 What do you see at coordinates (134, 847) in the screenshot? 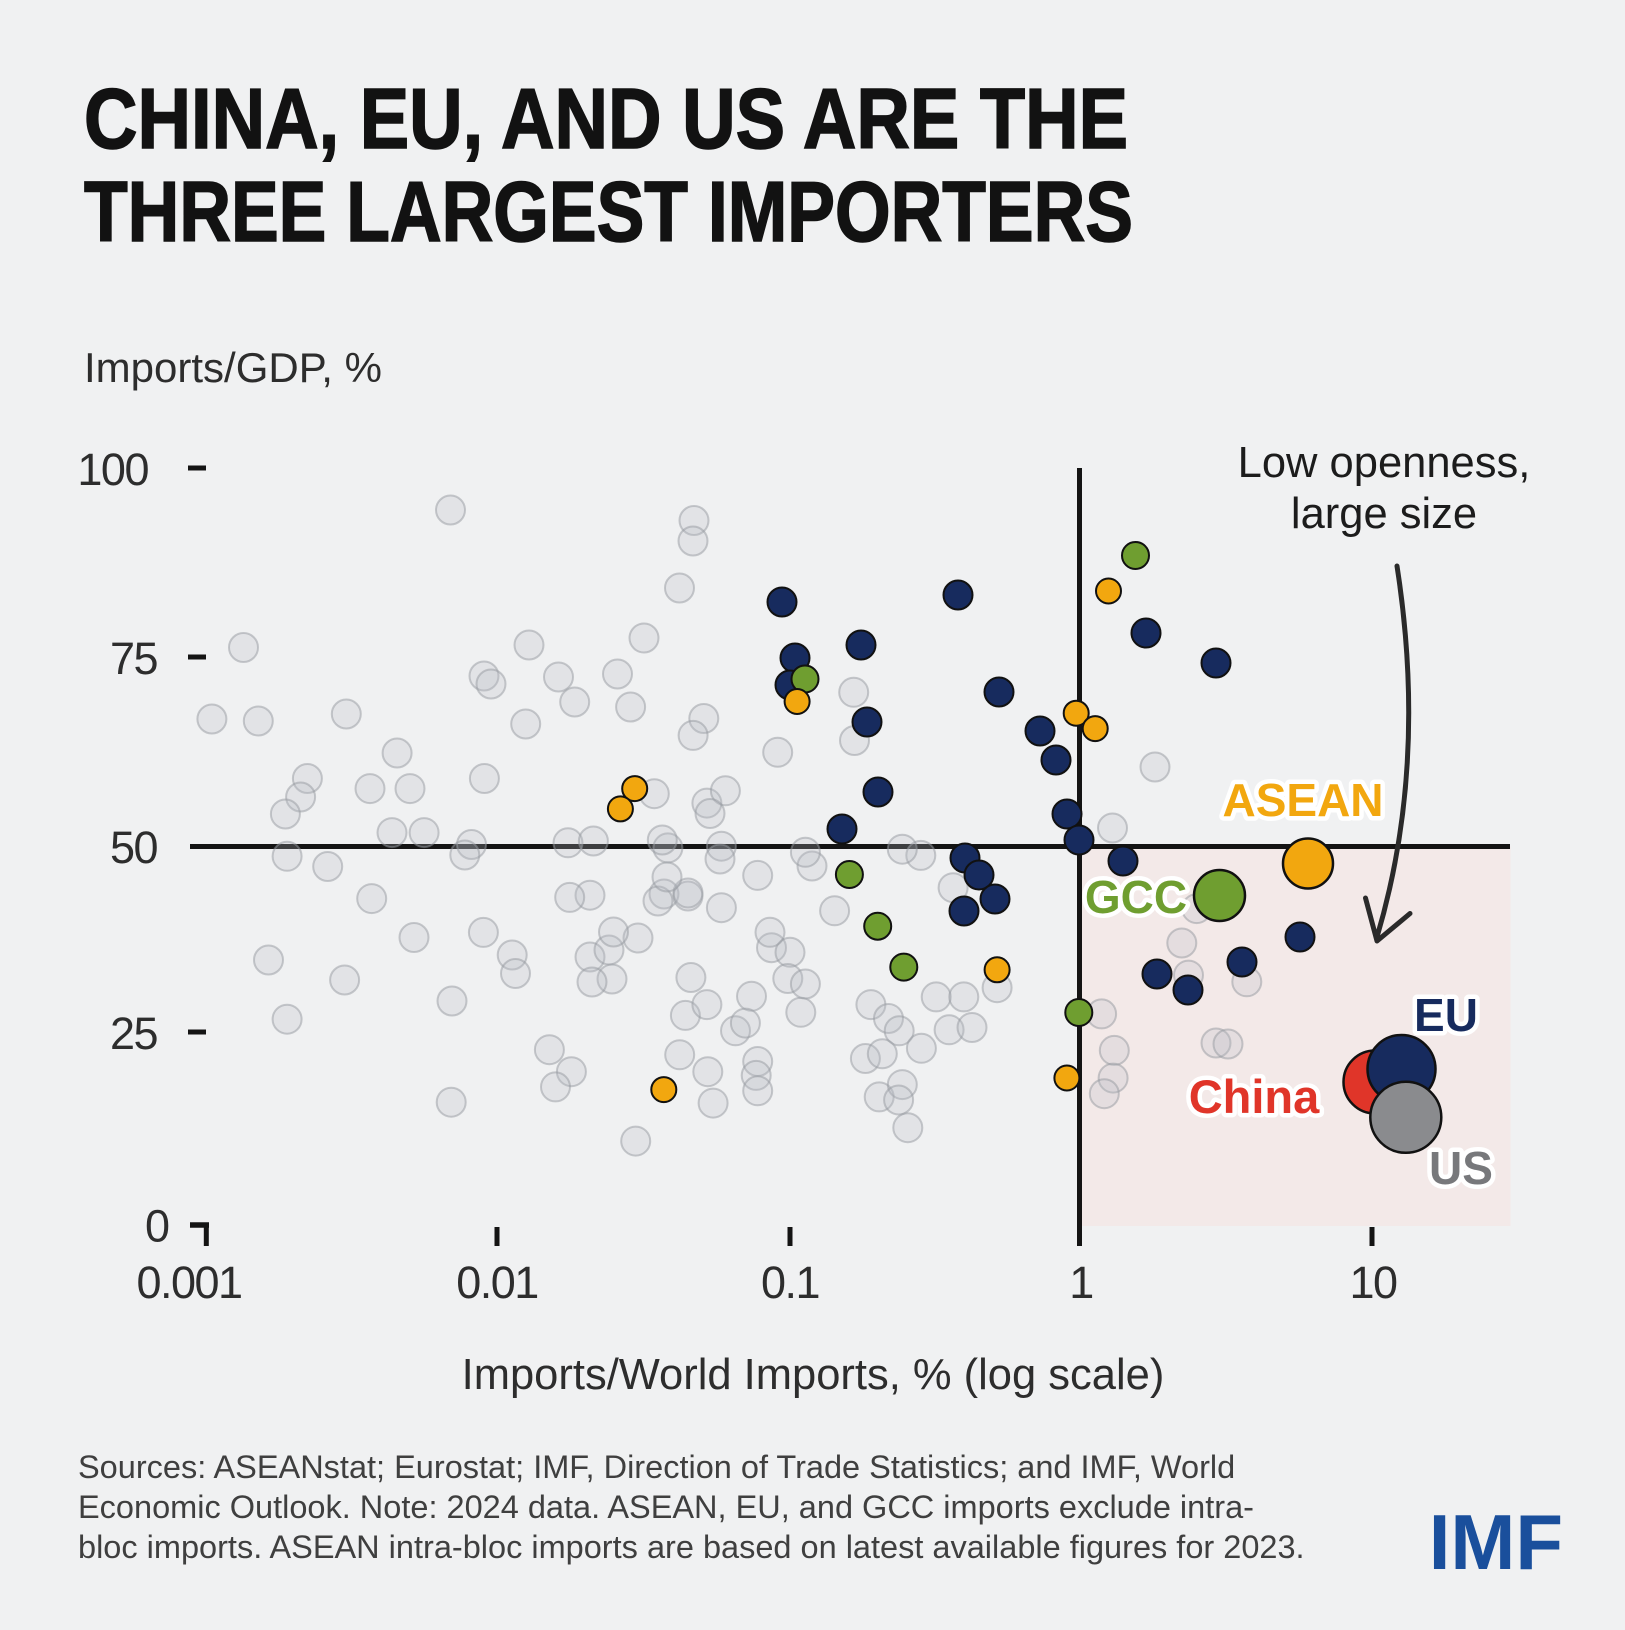
I see `svg-text: 50` at bounding box center [134, 847].